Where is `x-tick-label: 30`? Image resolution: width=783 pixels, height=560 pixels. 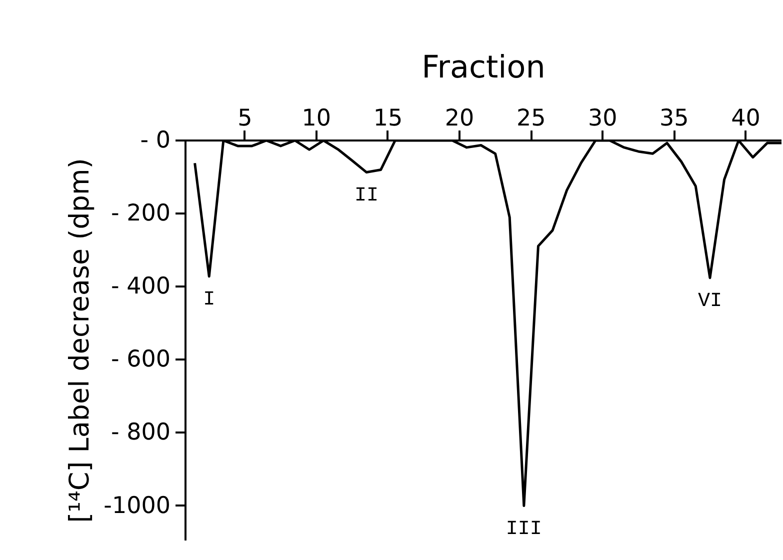 x-tick-label: 30 is located at coordinates (603, 119).